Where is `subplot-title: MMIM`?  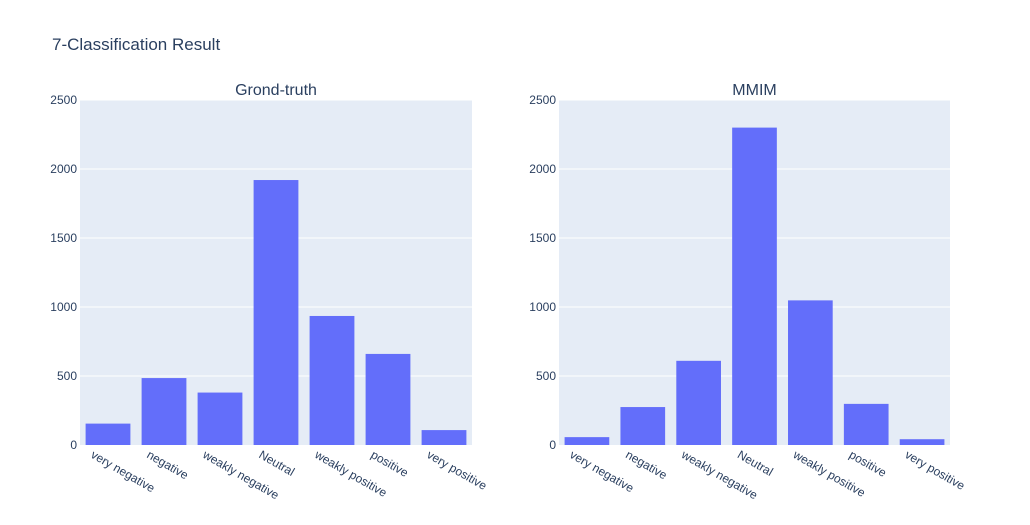 subplot-title: MMIM is located at coordinates (754, 90).